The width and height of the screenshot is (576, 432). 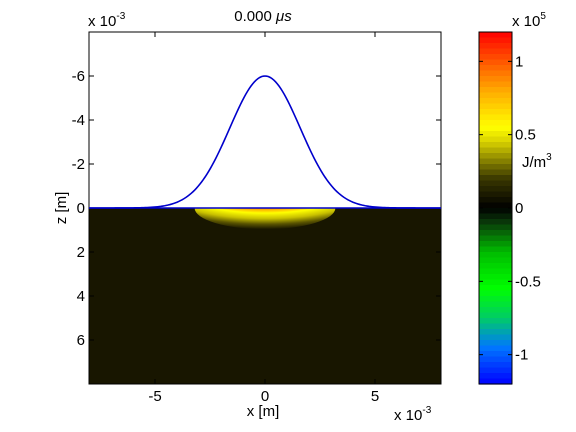 I want to click on colorbar-ticks: -1 -0.5 0 0.5 1, so click(x=510, y=208).